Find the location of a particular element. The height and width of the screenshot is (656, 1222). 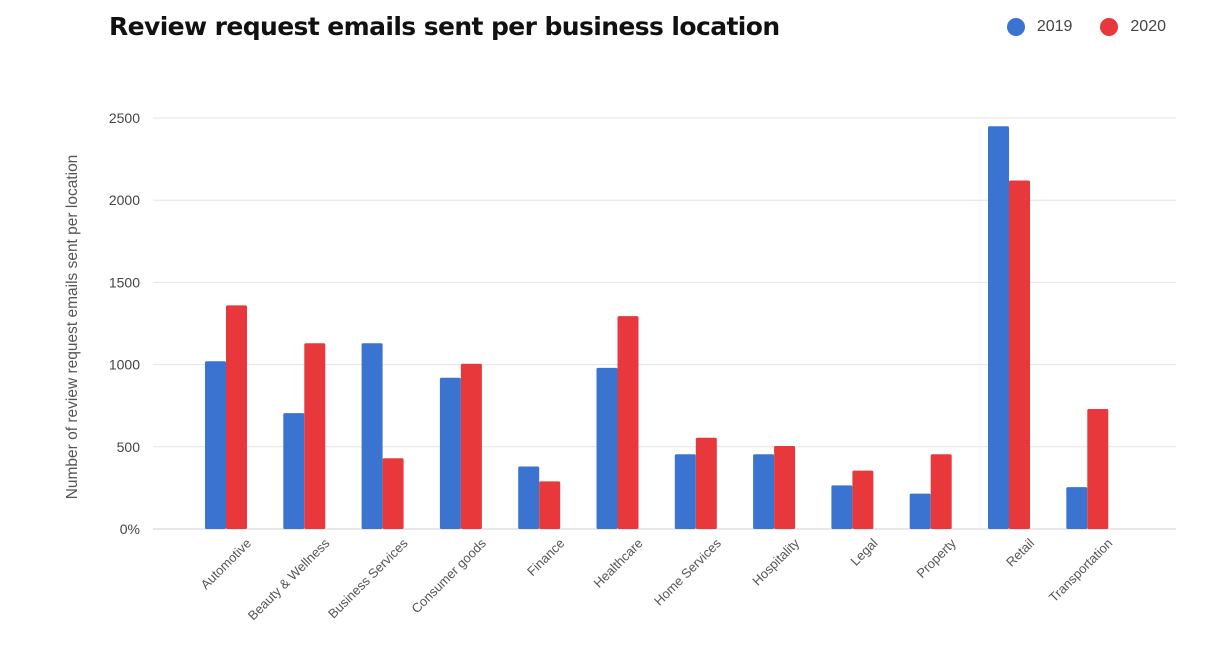

y-tick-label-1000: 1000 is located at coordinates (124, 365).